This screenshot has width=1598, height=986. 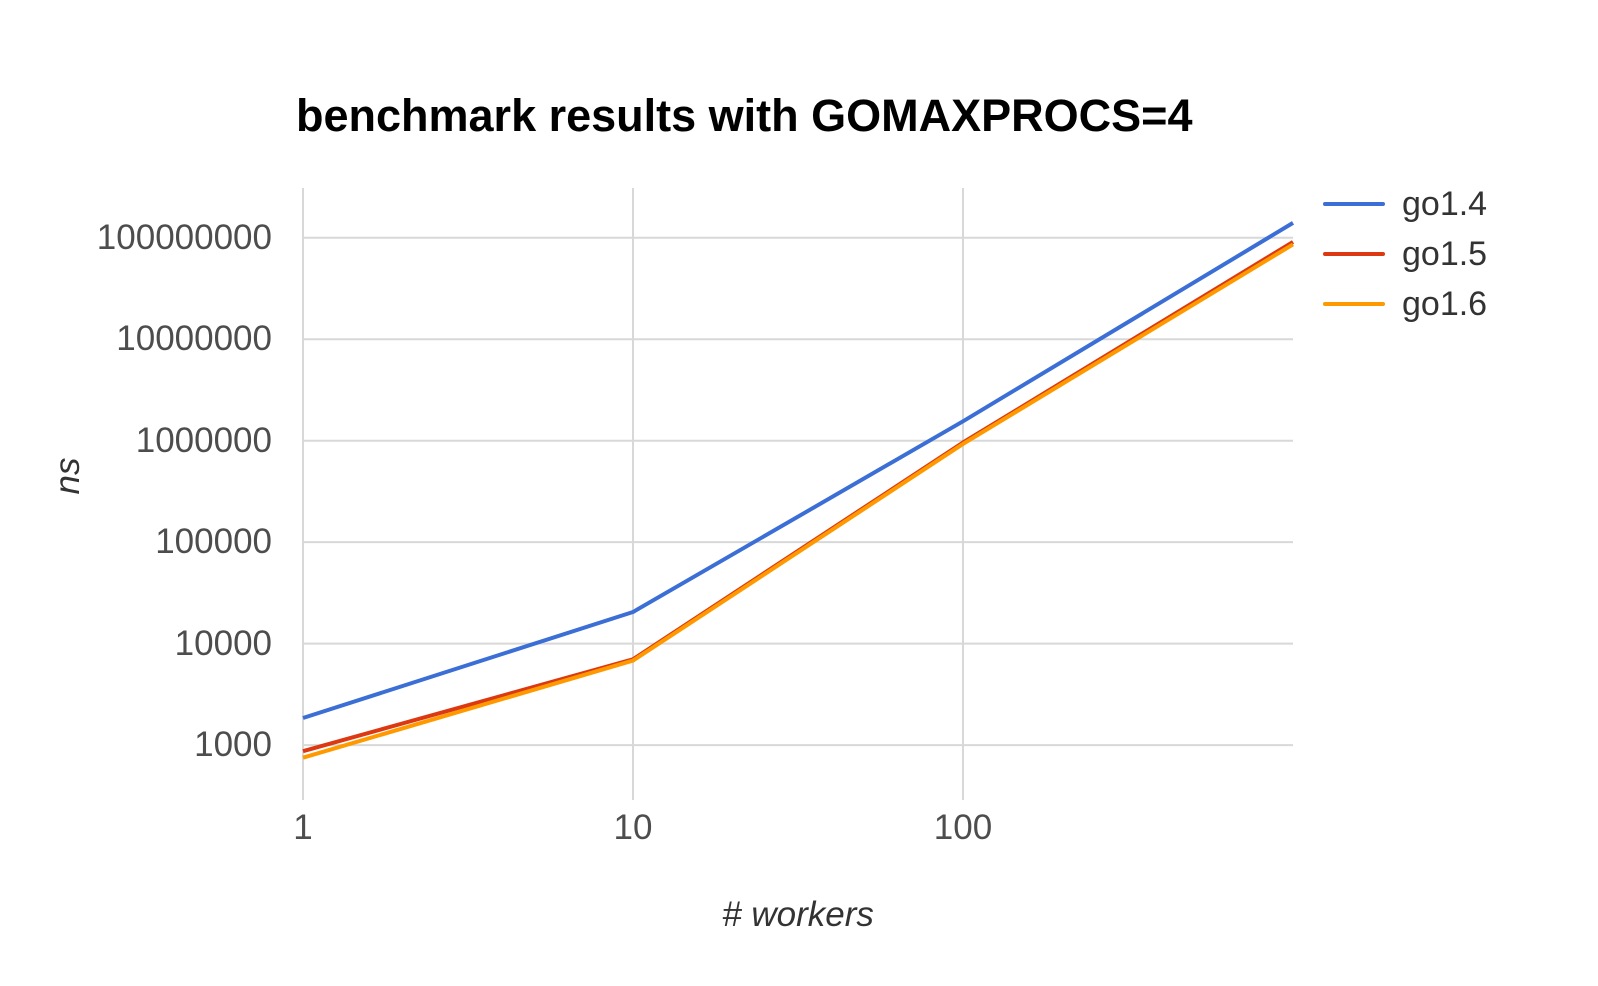 What do you see at coordinates (1354, 304) in the screenshot?
I see `legend-swatch-go1.6` at bounding box center [1354, 304].